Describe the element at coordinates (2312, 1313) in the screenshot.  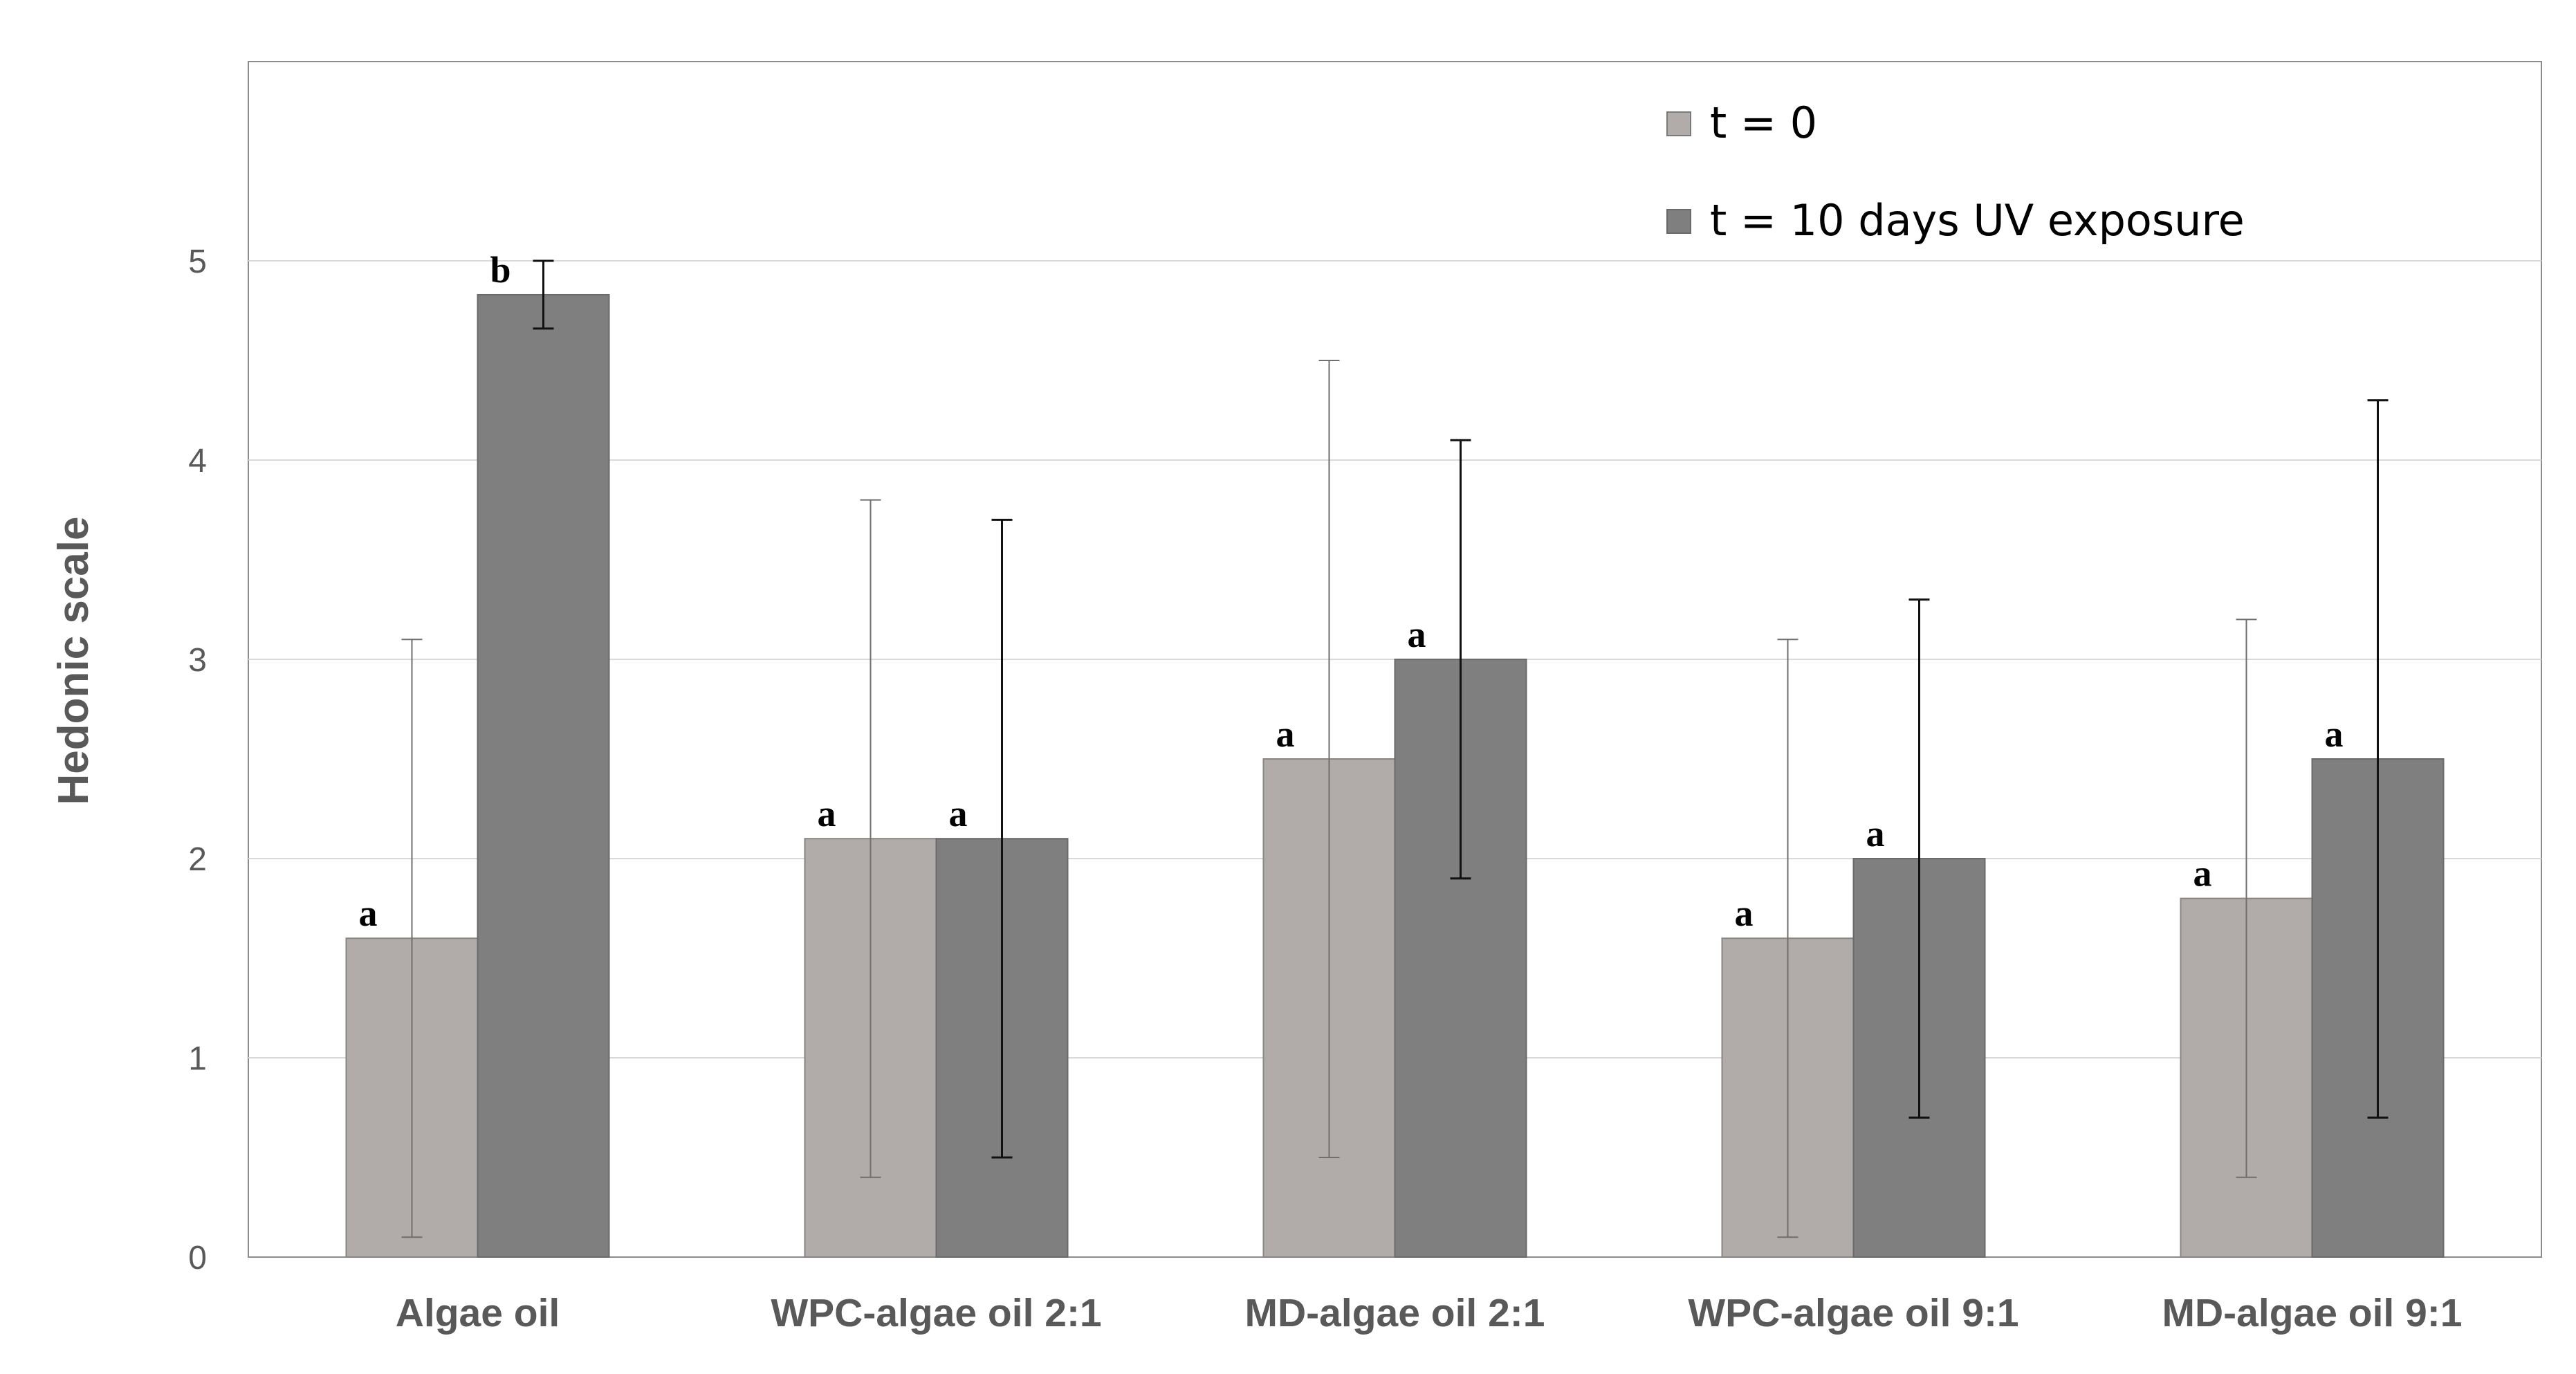
I see `category-label: MD-algae oil 9:1` at that location.